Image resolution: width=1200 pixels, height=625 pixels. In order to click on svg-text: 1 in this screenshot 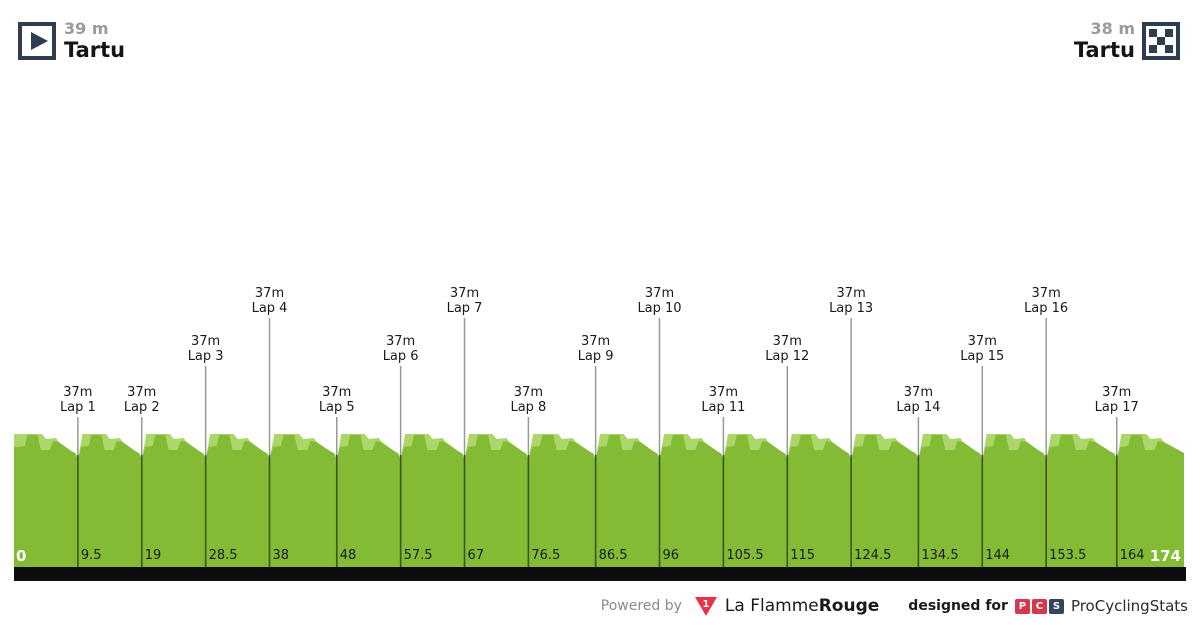, I will do `click(705, 604)`.